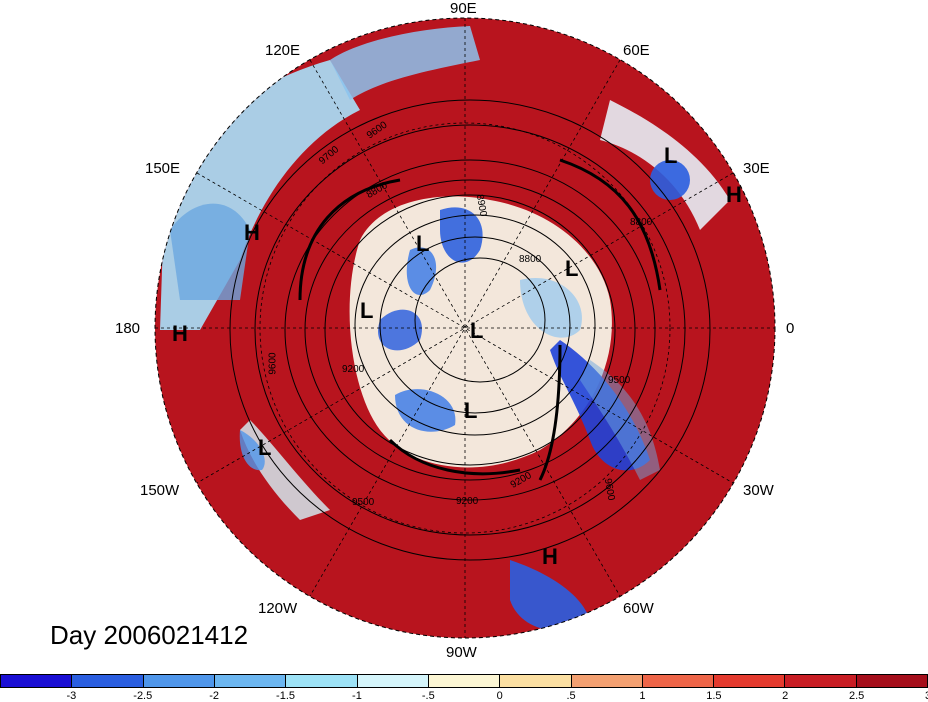 This screenshot has width=928, height=702. I want to click on contour-label: 9600, so click(273, 363).